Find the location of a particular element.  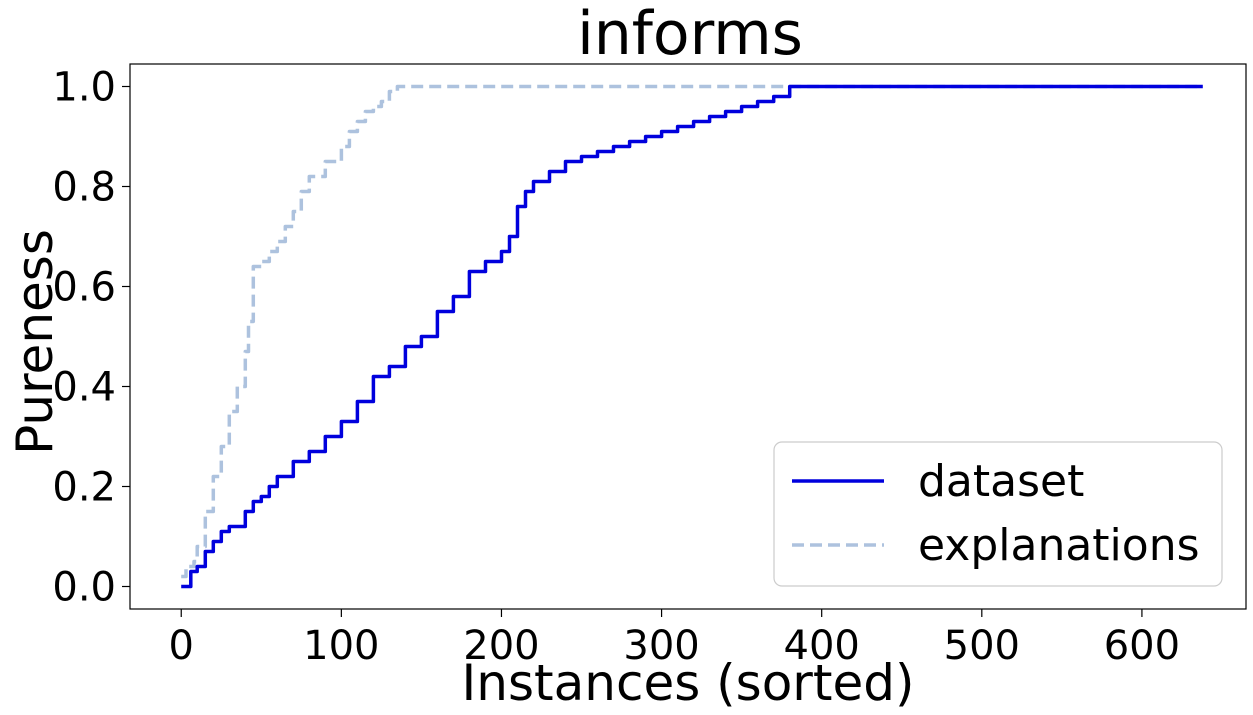

x-axis: 0 100 200 300 400 500 600 is located at coordinates (674, 639).